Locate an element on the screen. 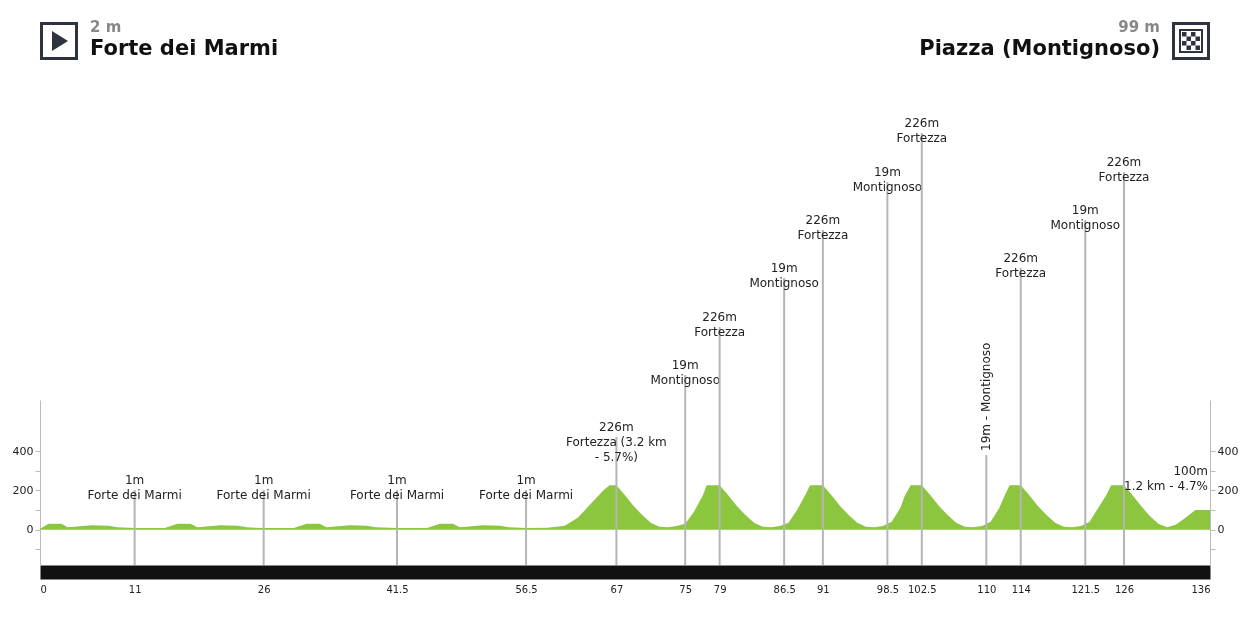  y2-tick-label: 400 is located at coordinates (1228, 451).